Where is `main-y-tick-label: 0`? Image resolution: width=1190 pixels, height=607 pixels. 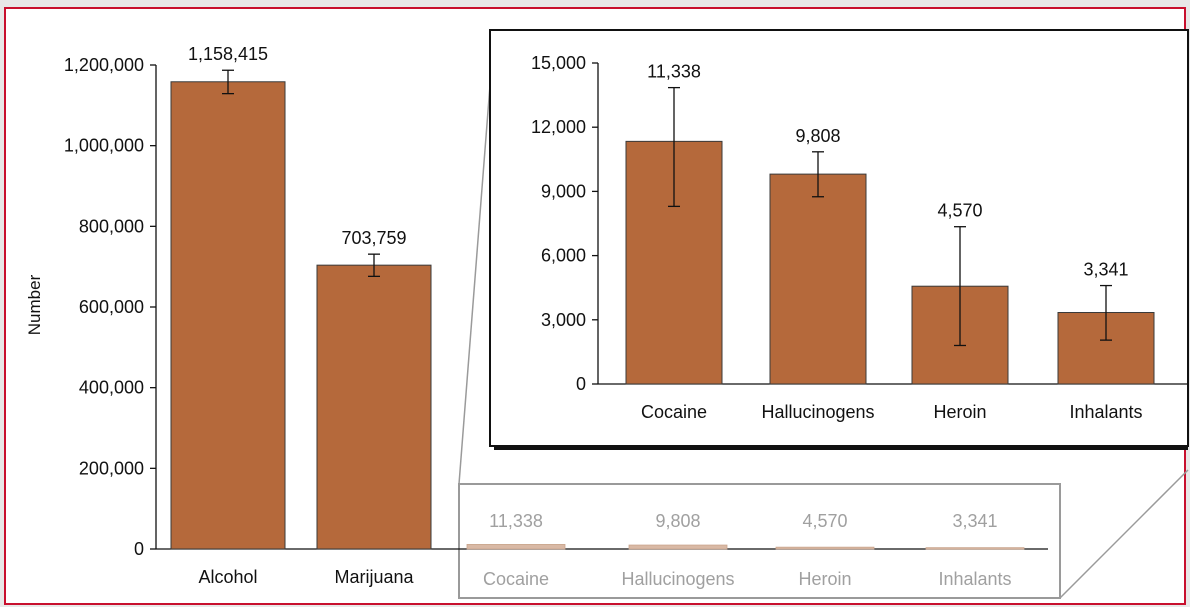 main-y-tick-label: 0 is located at coordinates (139, 549).